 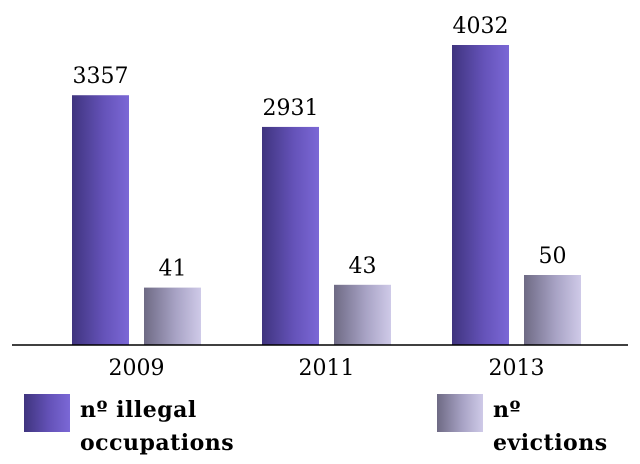 I want to click on x-tick-label-2011: 2011, so click(x=327, y=368).